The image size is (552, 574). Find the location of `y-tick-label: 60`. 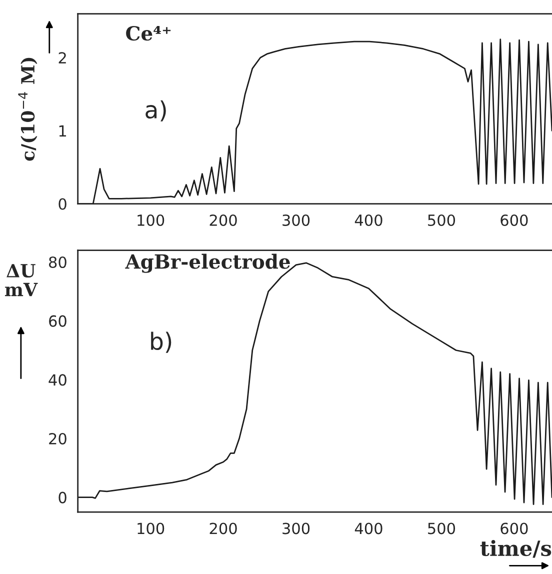

y-tick-label: 60 is located at coordinates (57, 321).